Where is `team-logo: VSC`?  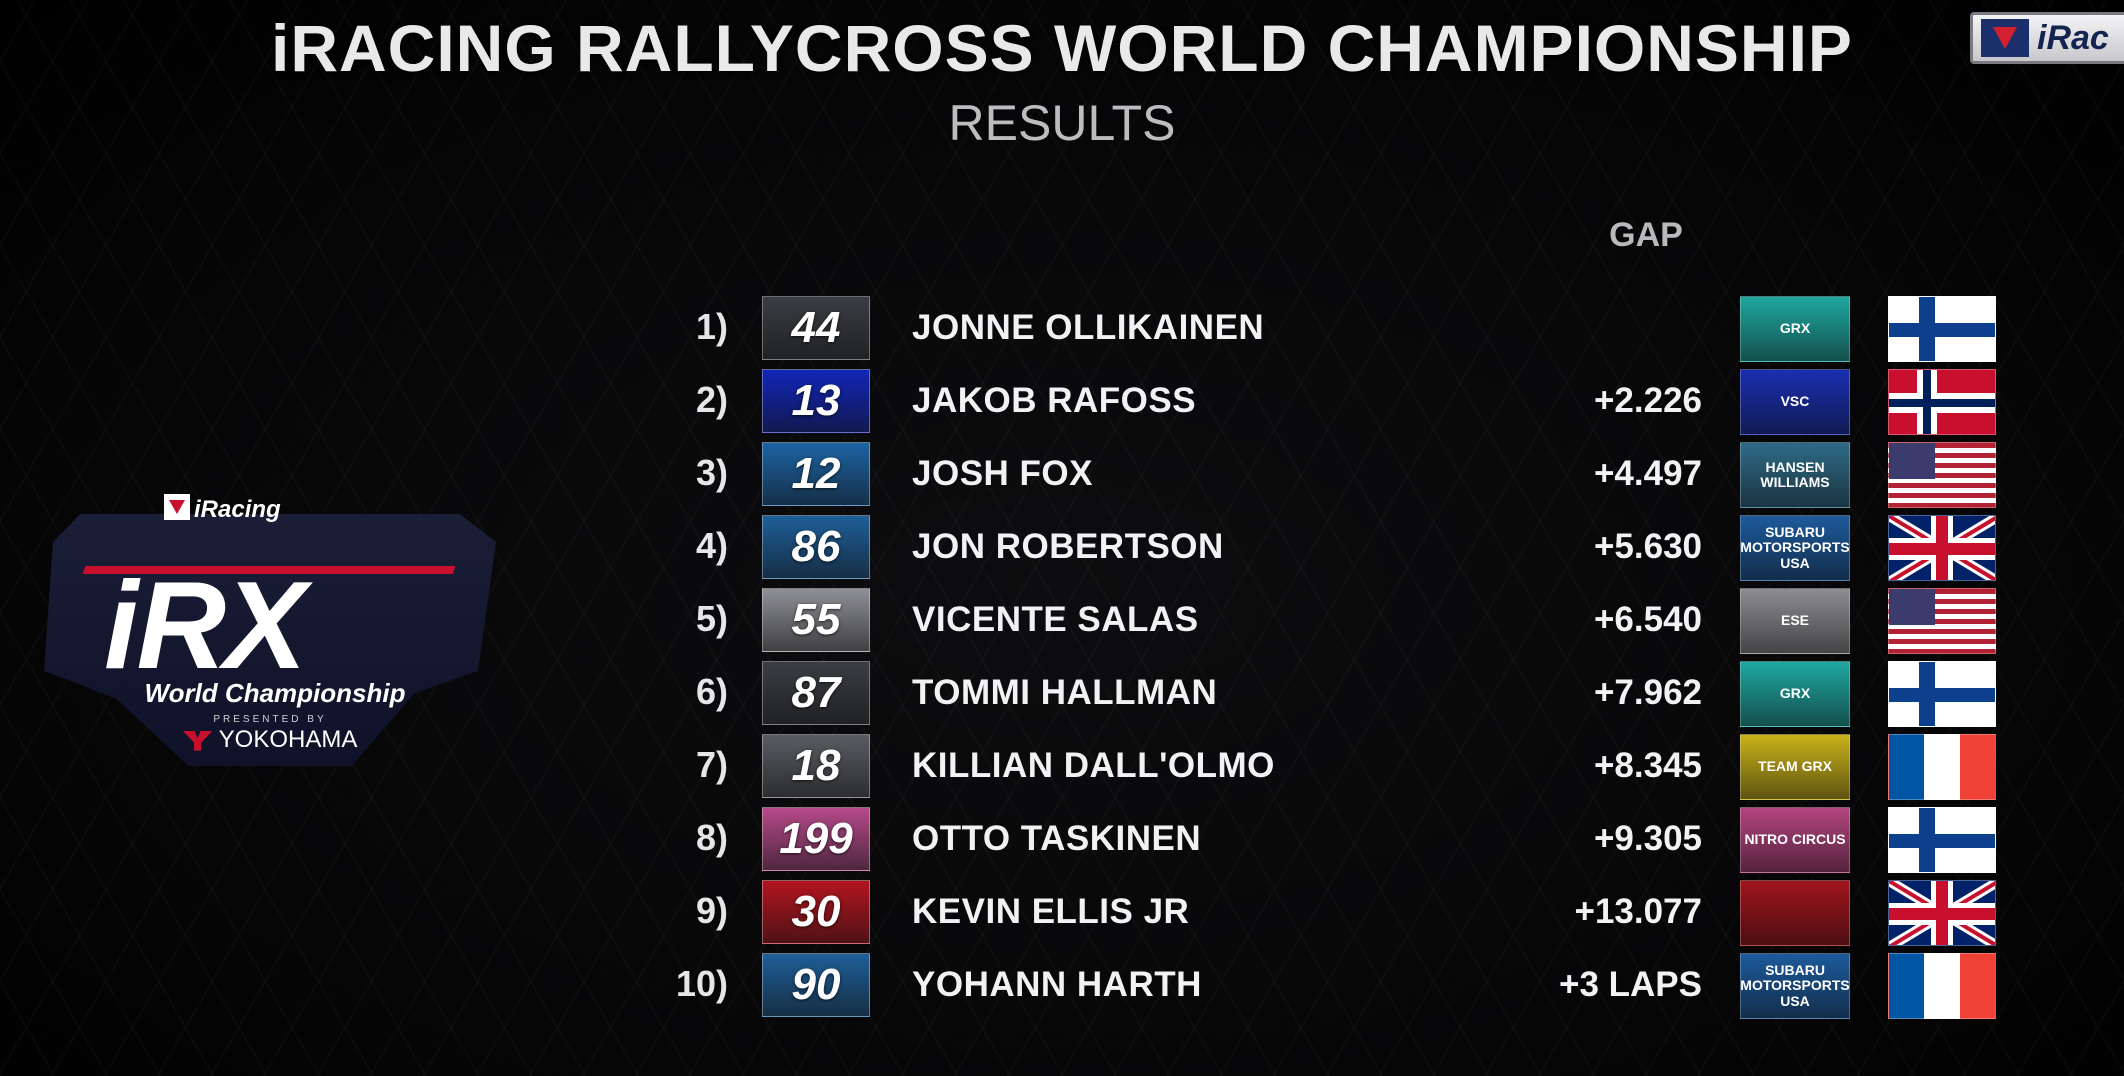
team-logo: VSC is located at coordinates (1795, 402).